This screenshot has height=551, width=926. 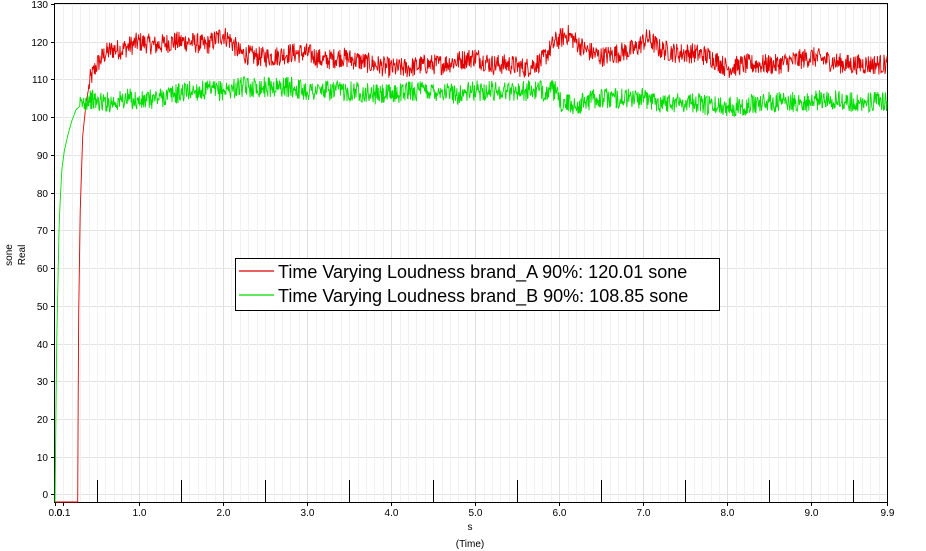 I want to click on x-axis-sublabel: (Time), so click(x=470, y=544).